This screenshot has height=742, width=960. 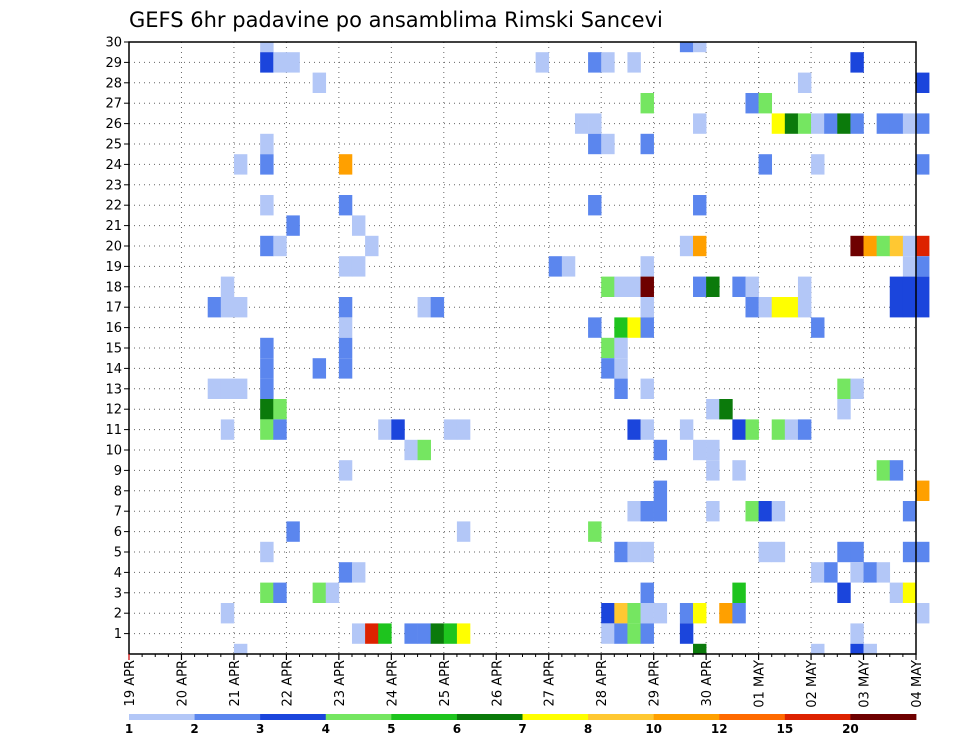 What do you see at coordinates (118, 532) in the screenshot?
I see `y-tick-label: 6` at bounding box center [118, 532].